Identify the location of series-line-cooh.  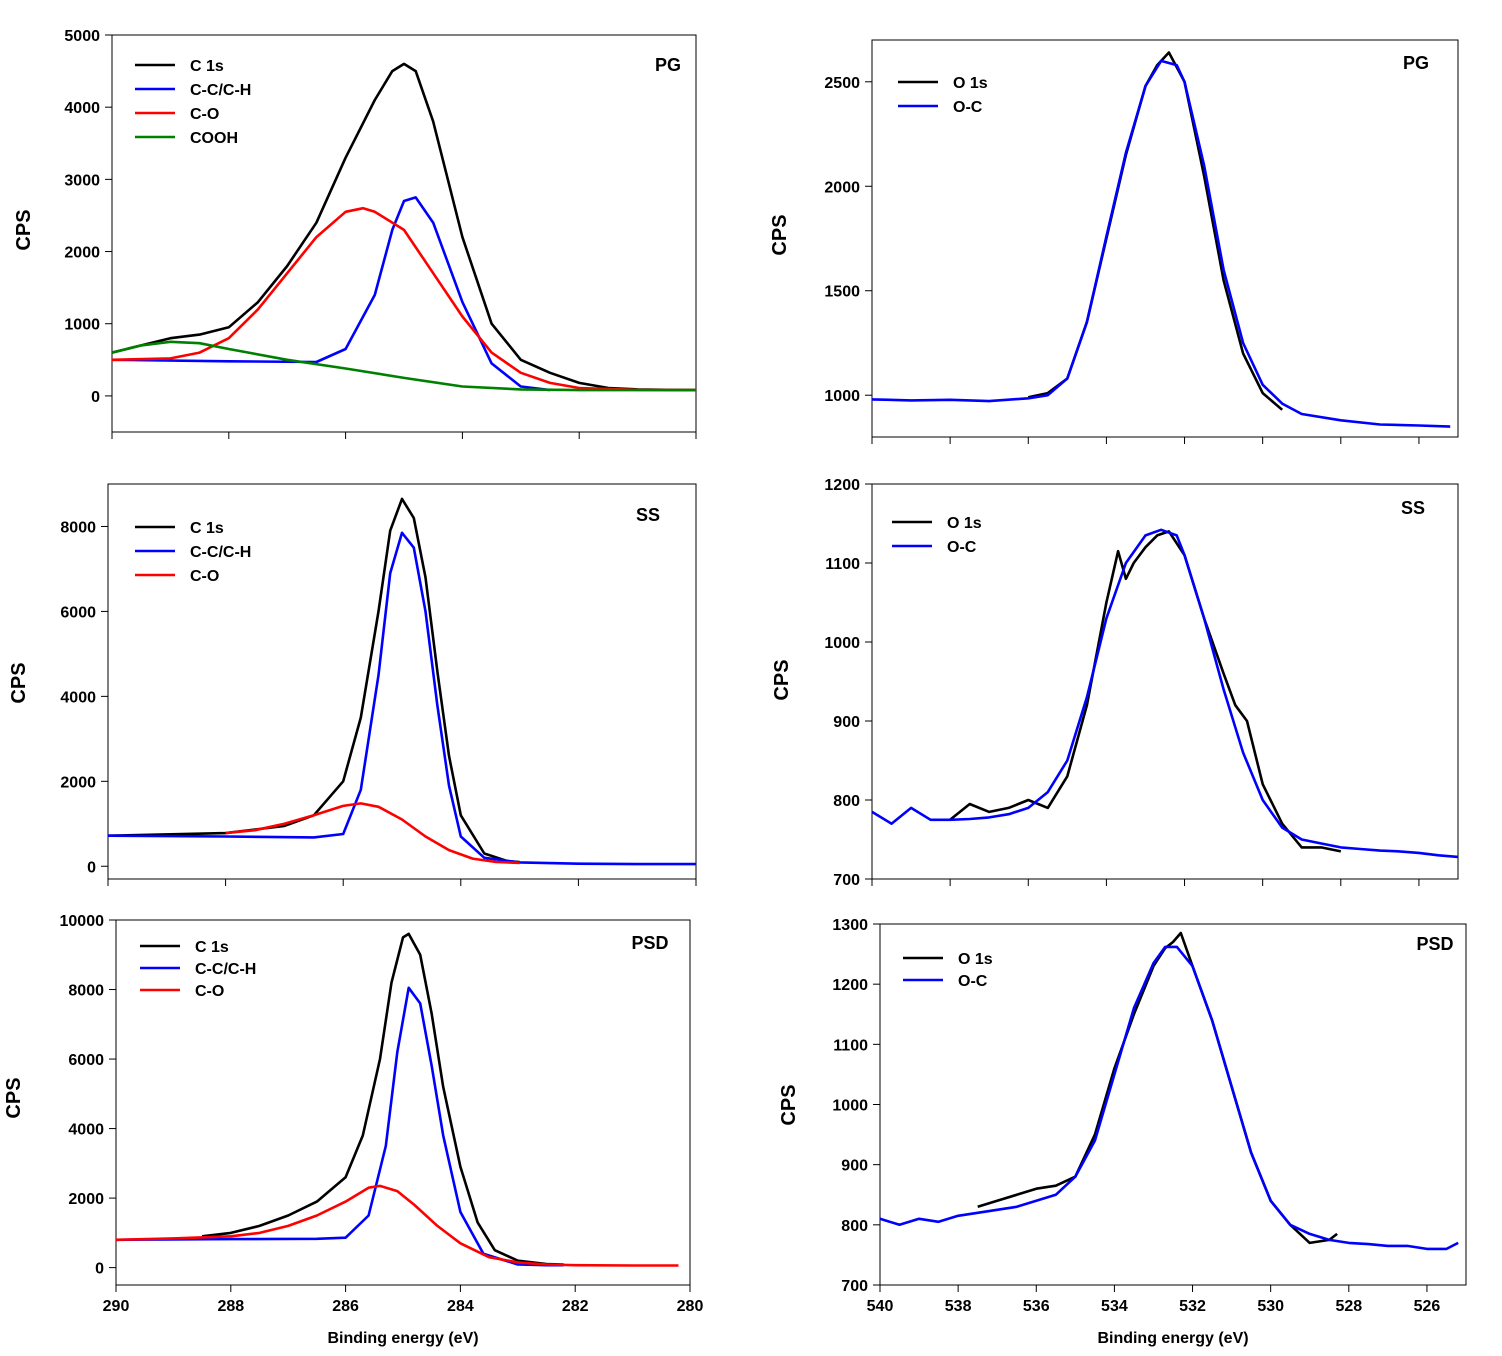
(404, 366).